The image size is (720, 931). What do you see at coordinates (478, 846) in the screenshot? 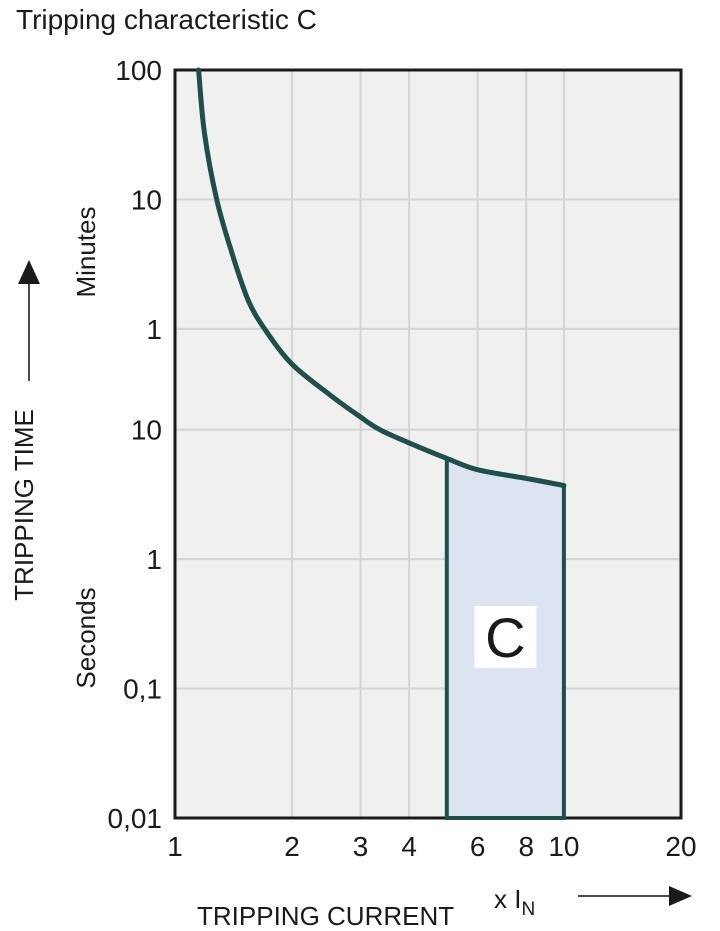
I see `x-tick-label: 6` at bounding box center [478, 846].